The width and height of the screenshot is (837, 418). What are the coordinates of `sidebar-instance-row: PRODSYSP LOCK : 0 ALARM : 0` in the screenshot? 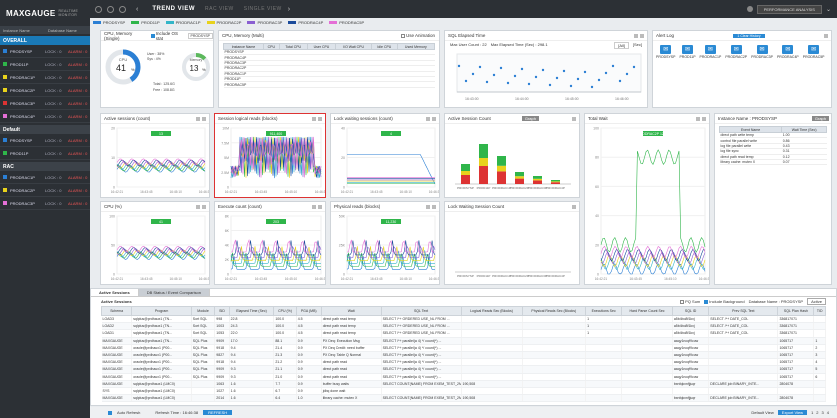 It's located at (45, 140).